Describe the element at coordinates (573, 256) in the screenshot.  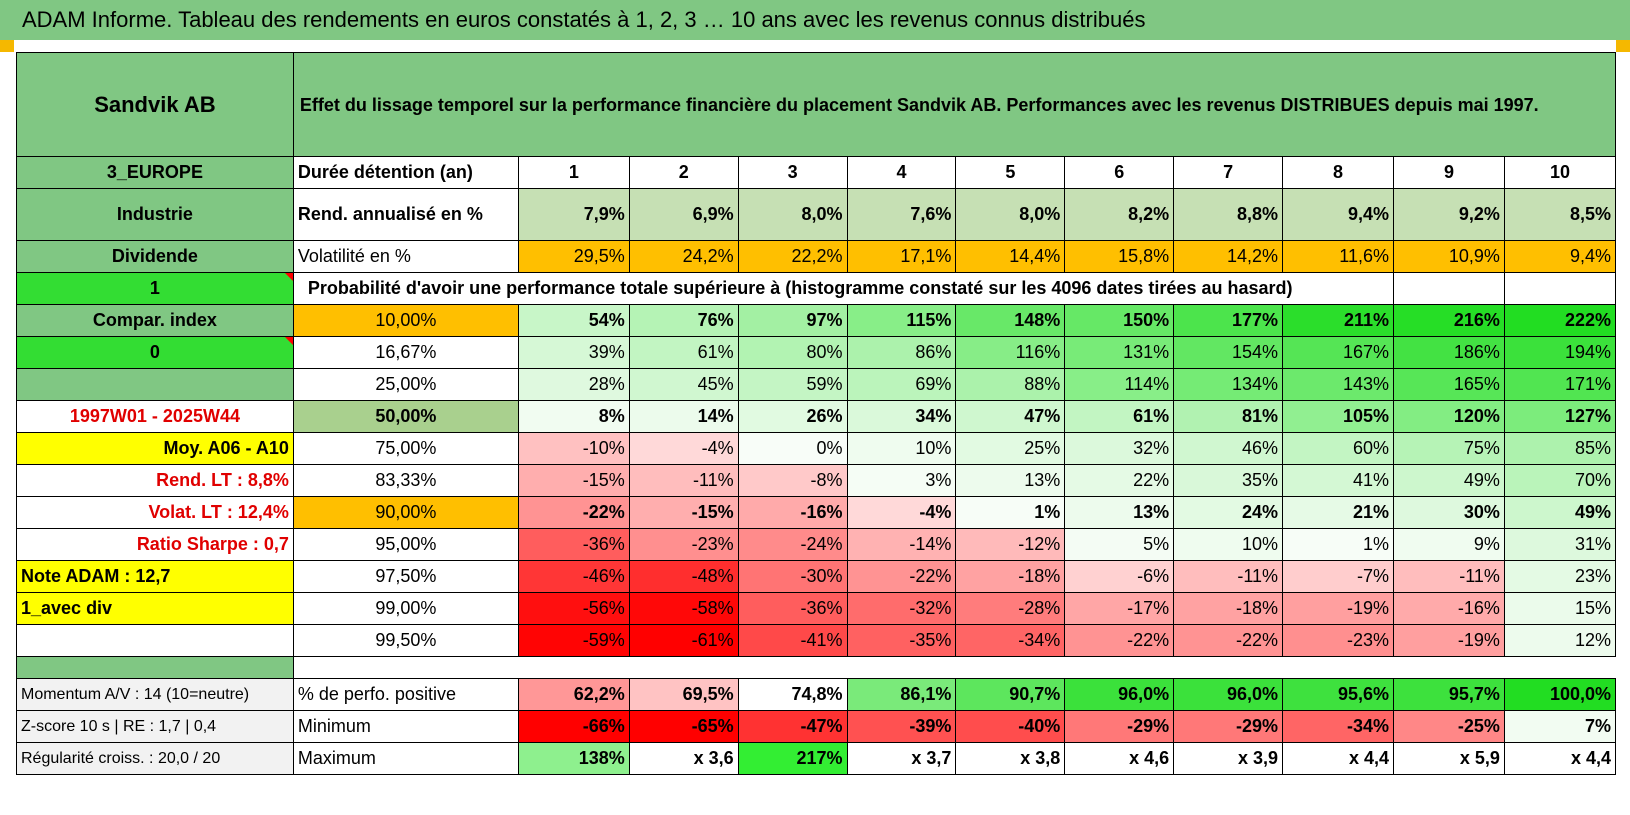
I see `vol-value: 29,5%` at that location.